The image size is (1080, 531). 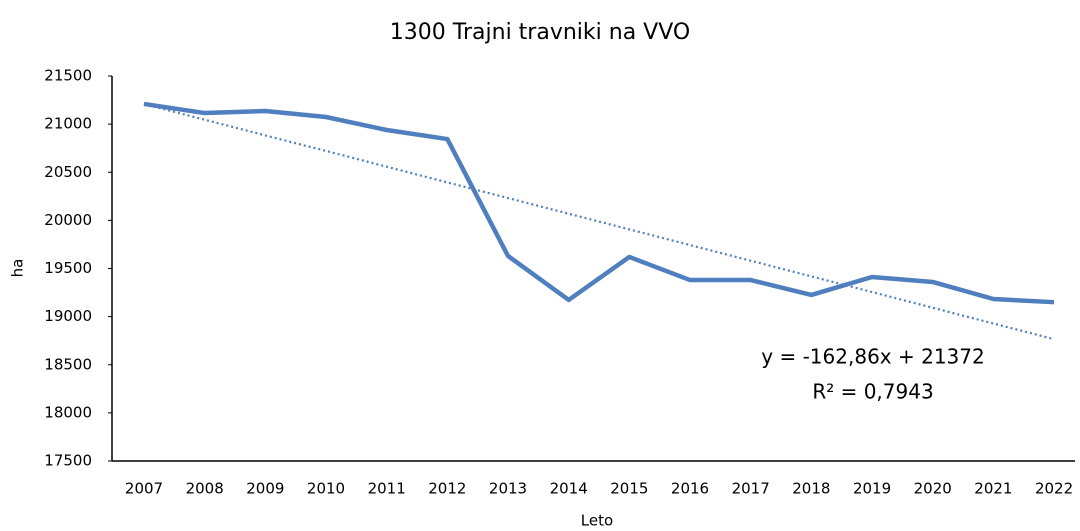 I want to click on y-tick-label: 20000, so click(x=68, y=220).